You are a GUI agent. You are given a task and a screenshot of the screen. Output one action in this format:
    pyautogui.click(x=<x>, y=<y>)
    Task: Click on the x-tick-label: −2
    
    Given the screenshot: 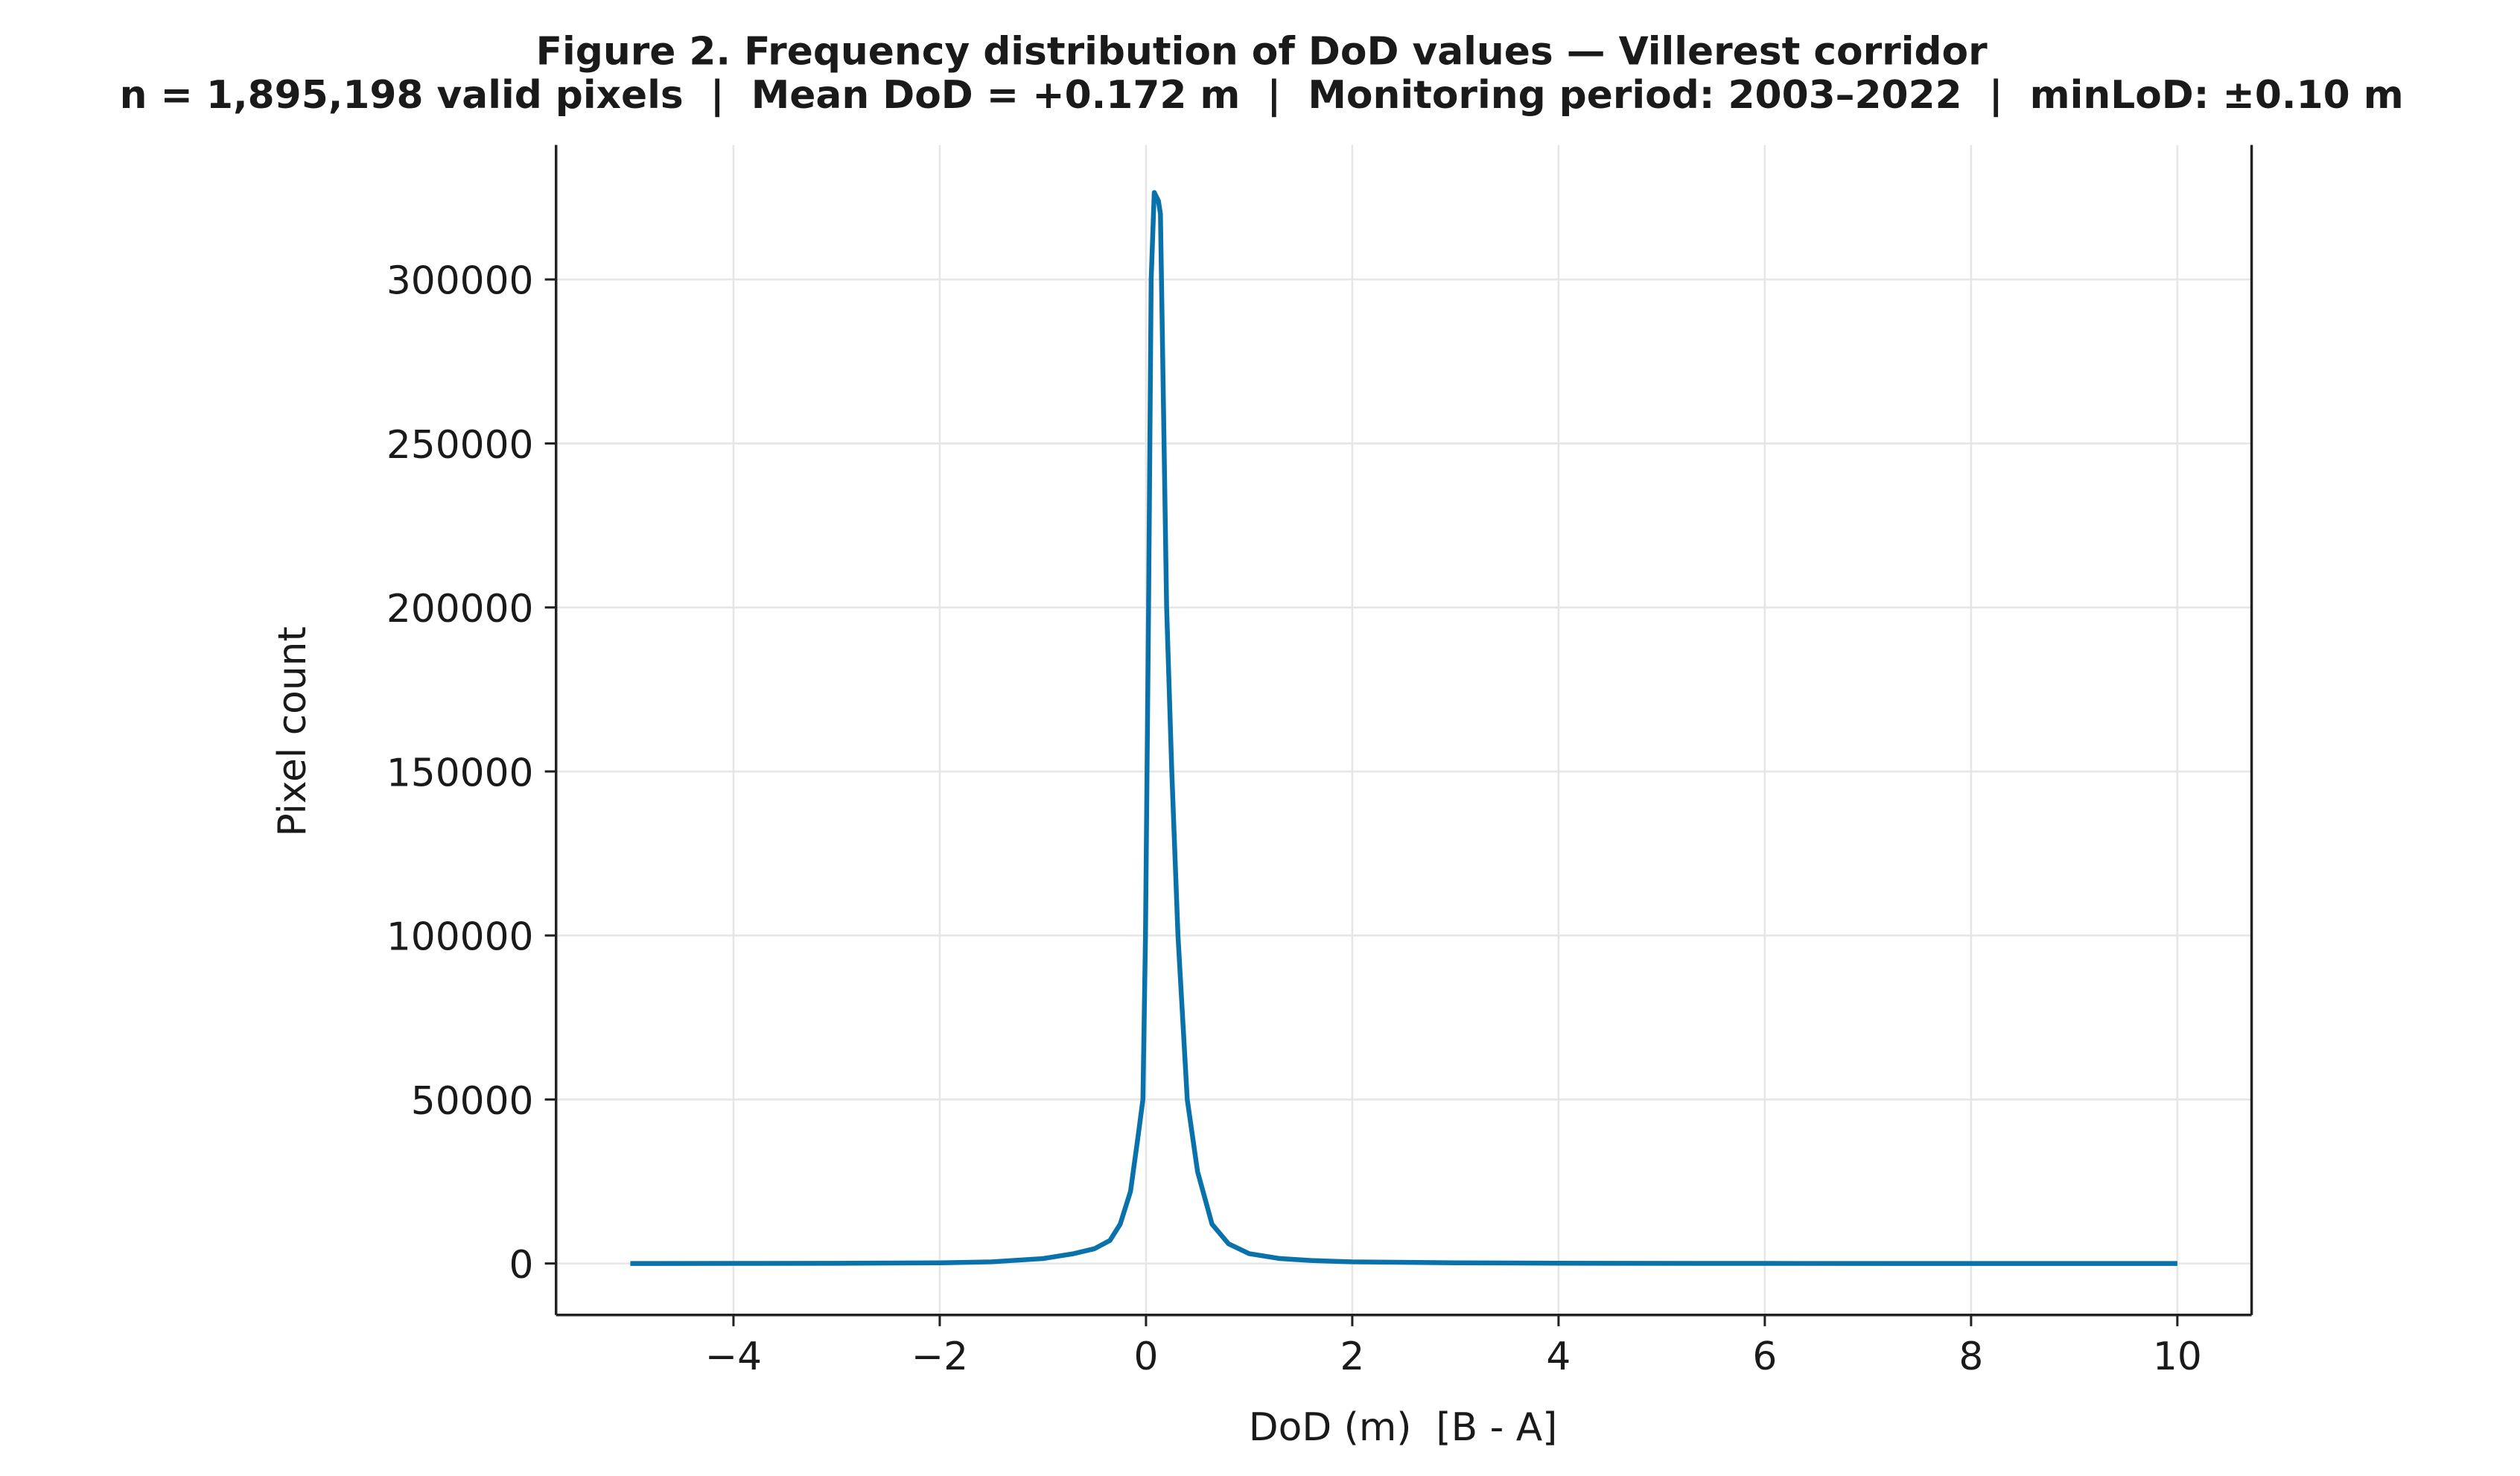 What is the action you would take?
    pyautogui.click(x=939, y=1357)
    